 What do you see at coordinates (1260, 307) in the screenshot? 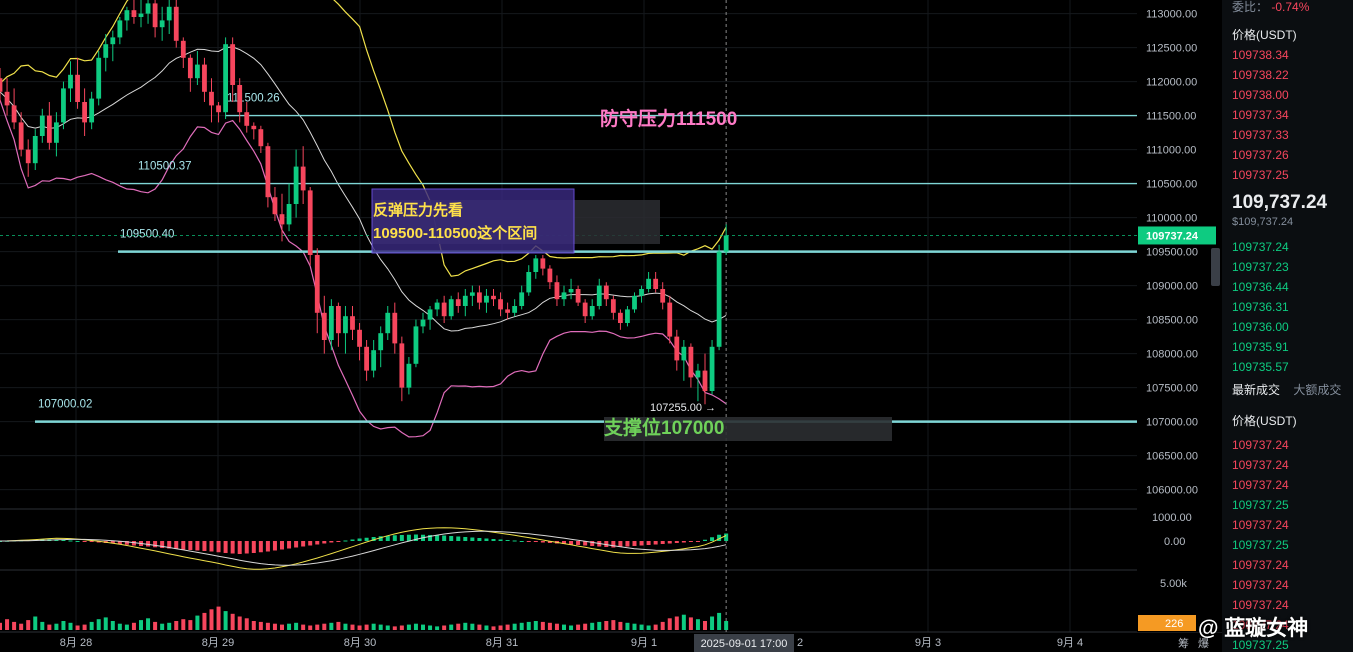
I see `bid-price: 109736.31` at bounding box center [1260, 307].